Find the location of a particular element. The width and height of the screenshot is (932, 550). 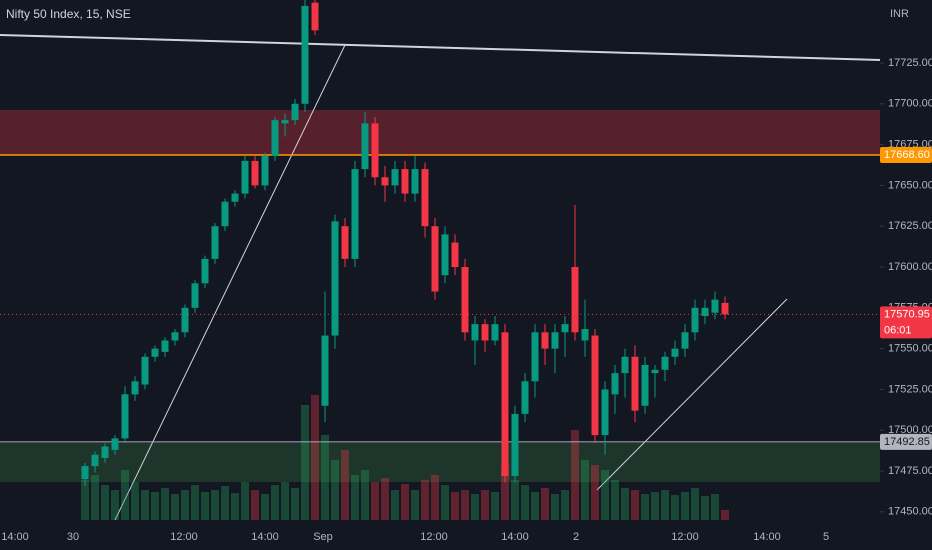

price-badge-label: 17668.60 is located at coordinates (907, 155).